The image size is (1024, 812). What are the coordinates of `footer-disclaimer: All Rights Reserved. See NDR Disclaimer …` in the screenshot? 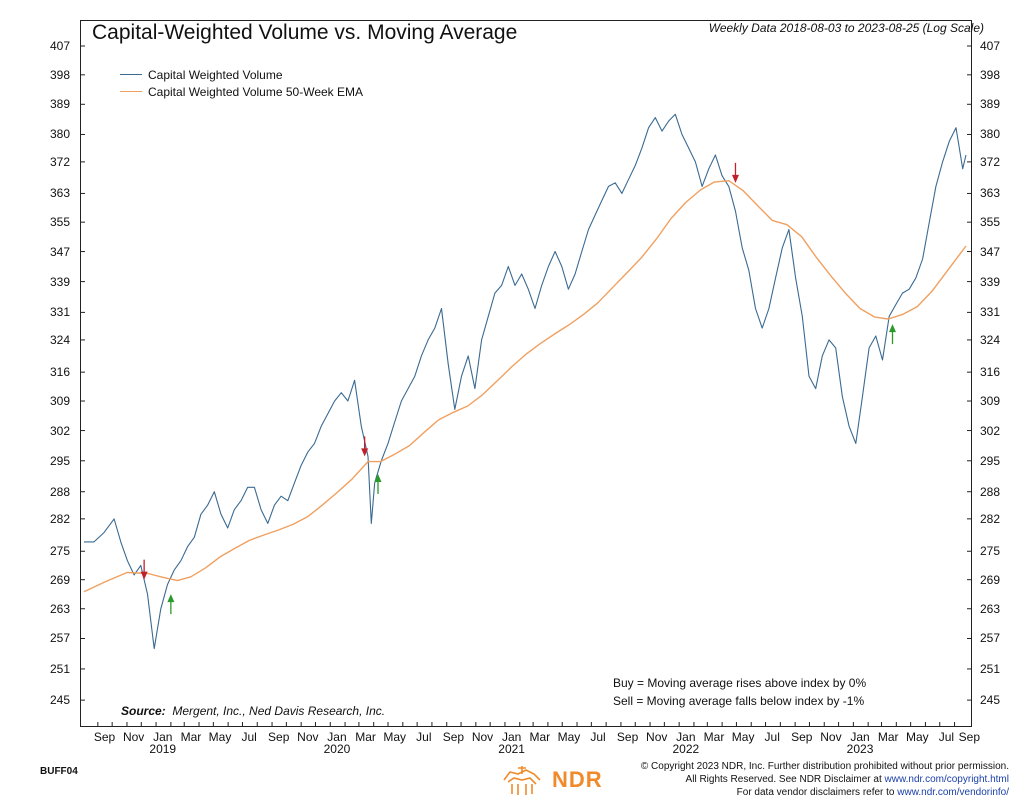 It's located at (825, 779).